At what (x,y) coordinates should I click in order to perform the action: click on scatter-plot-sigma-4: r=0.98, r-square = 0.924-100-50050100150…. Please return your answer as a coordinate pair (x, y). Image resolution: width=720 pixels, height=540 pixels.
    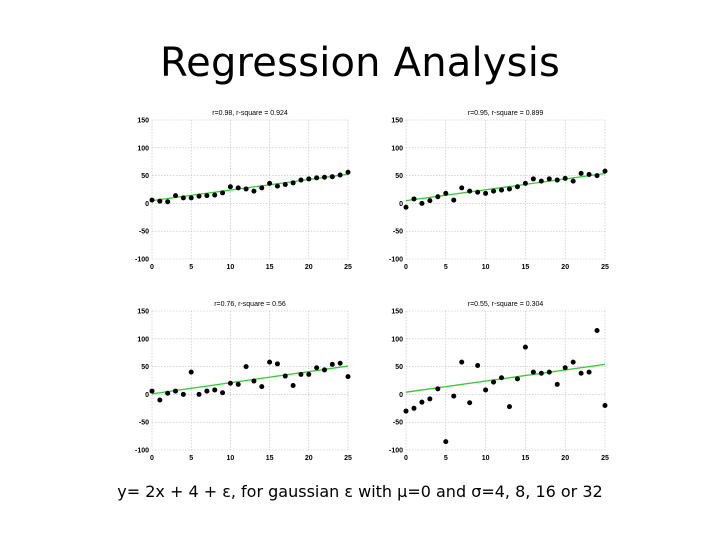
    Looking at the image, I should click on (243, 190).